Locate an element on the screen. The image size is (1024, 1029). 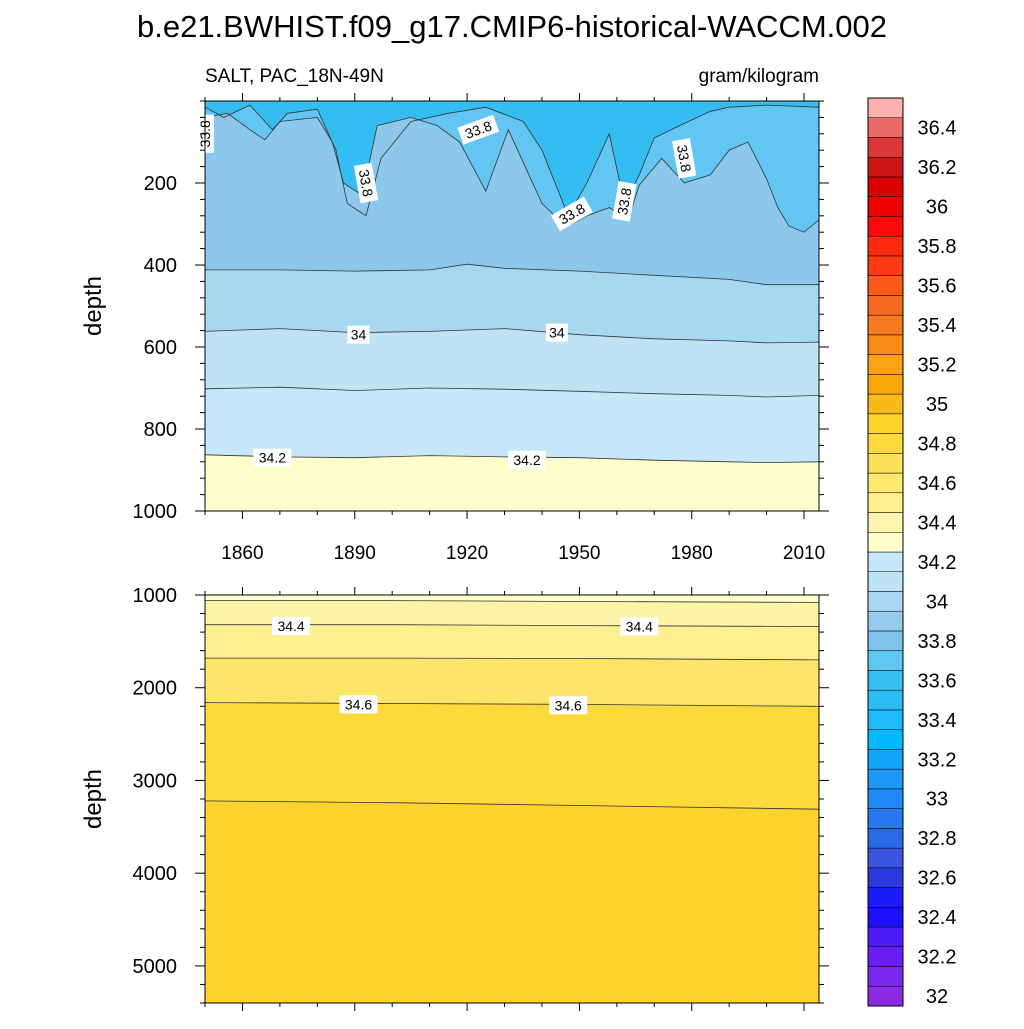
colorbar-label: 32.6 is located at coordinates (937, 879).